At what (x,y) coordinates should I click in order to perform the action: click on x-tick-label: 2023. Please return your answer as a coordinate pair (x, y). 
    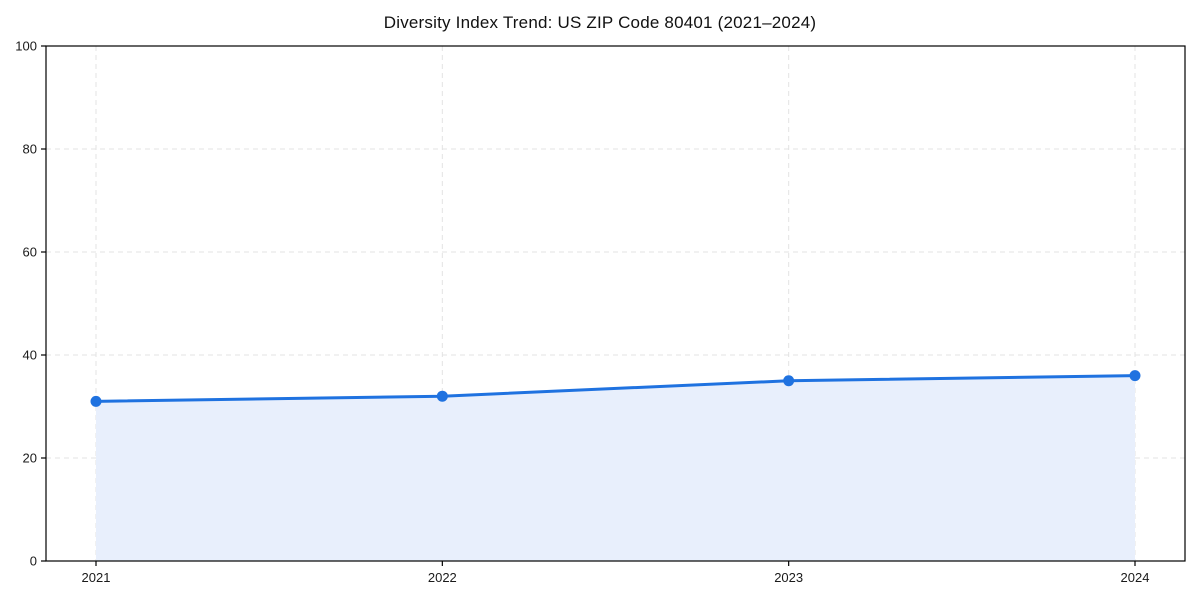
    Looking at the image, I should click on (788, 577).